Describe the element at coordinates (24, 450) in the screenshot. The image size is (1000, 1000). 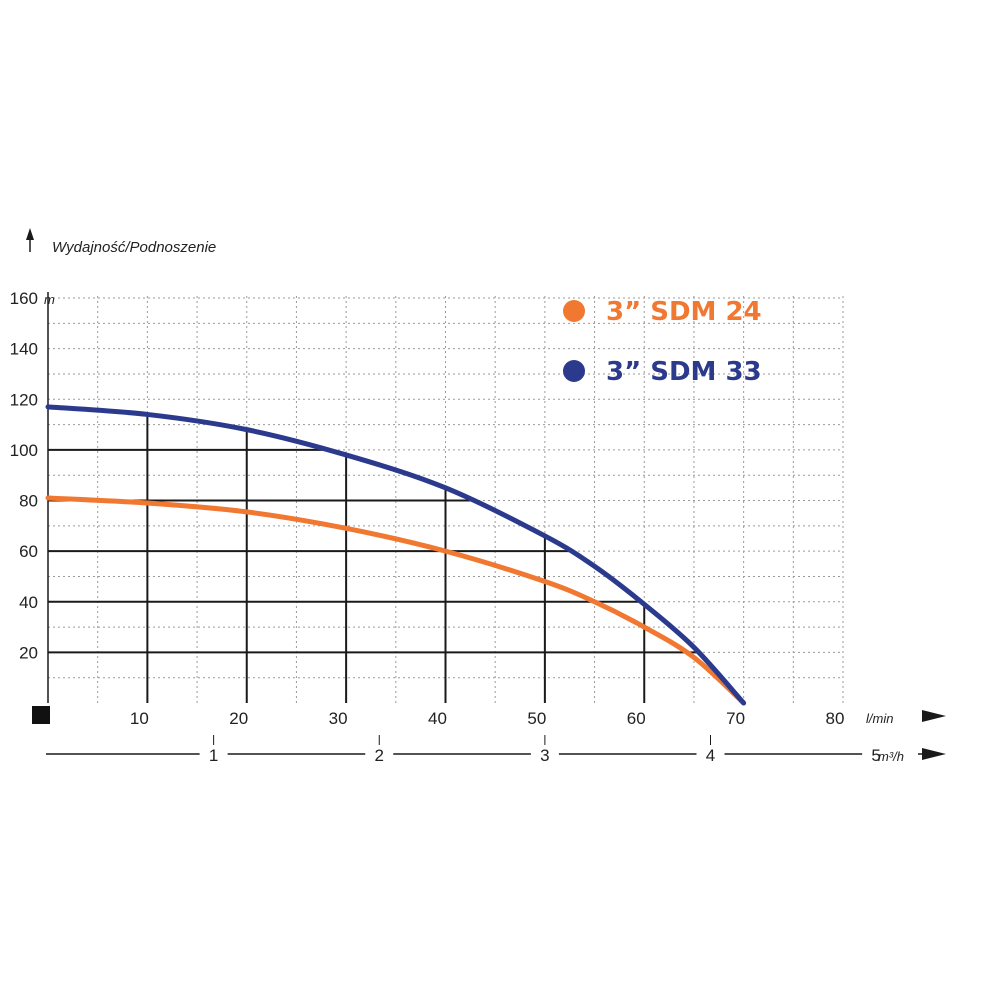
I see `y-tick-label: 100` at that location.